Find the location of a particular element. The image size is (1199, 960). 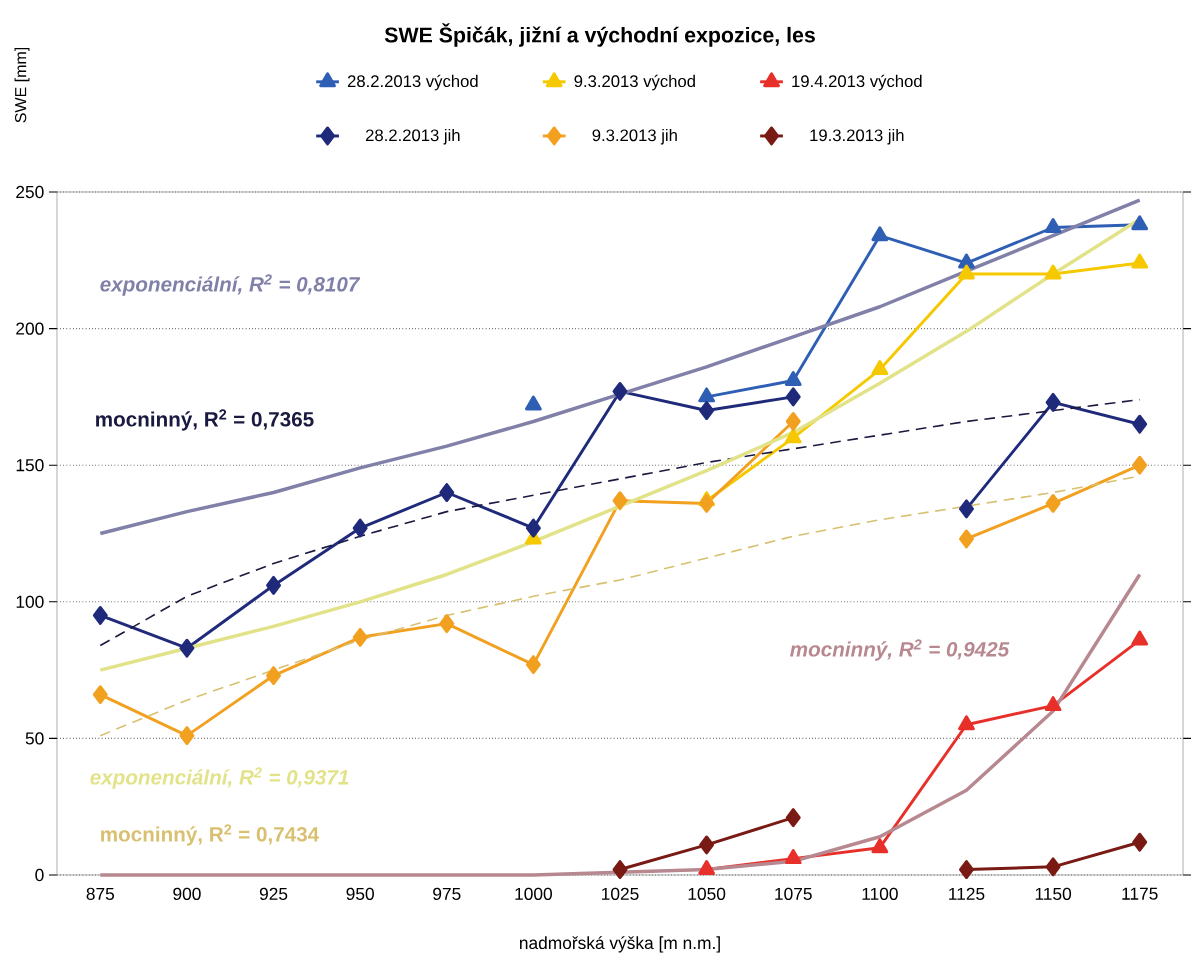

legend-label: 9.3.2013 východ is located at coordinates (634, 82).